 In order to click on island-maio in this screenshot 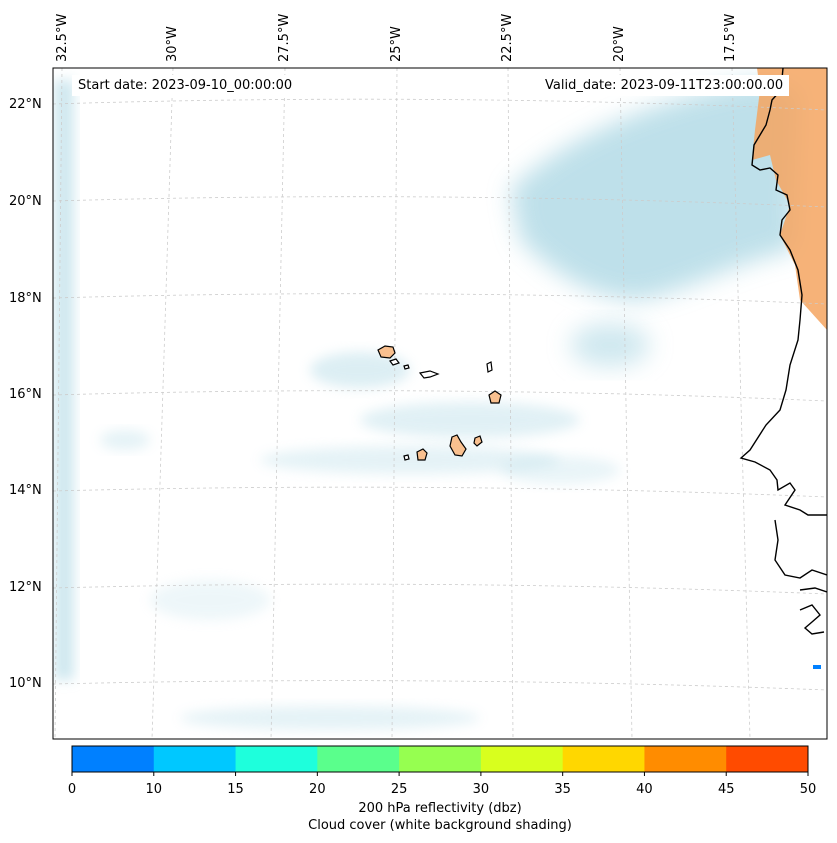, I will do `click(478, 441)`.